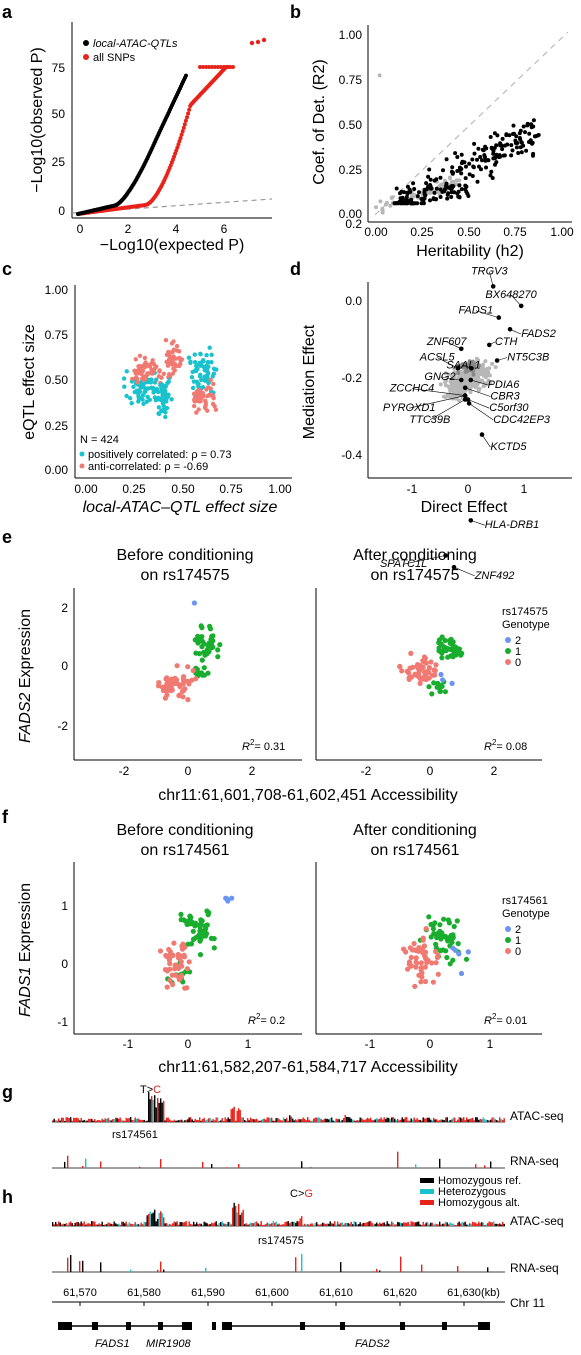 This screenshot has height=1355, width=581. I want to click on panel-a-y-label: −Log10(observed P), so click(37, 119).